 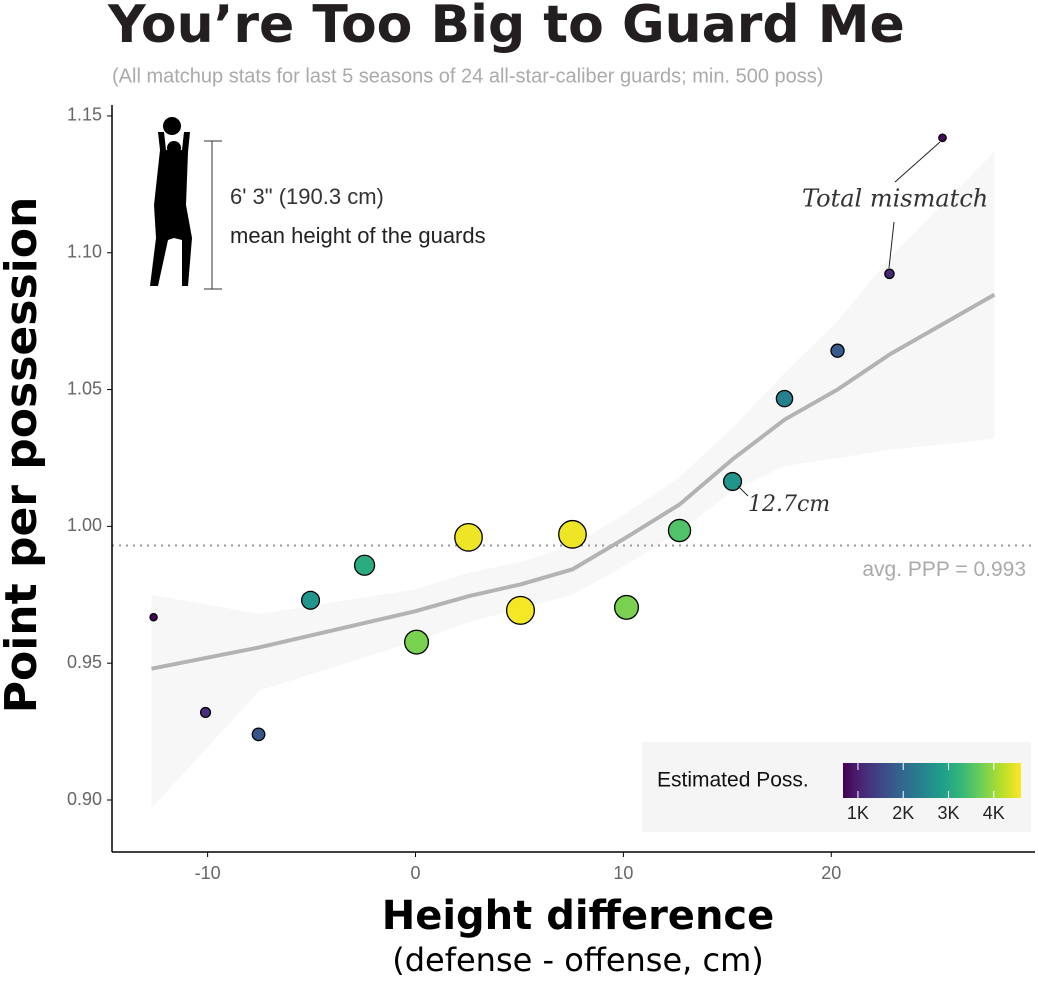 What do you see at coordinates (578, 916) in the screenshot?
I see `x-axis-label: Height difference` at bounding box center [578, 916].